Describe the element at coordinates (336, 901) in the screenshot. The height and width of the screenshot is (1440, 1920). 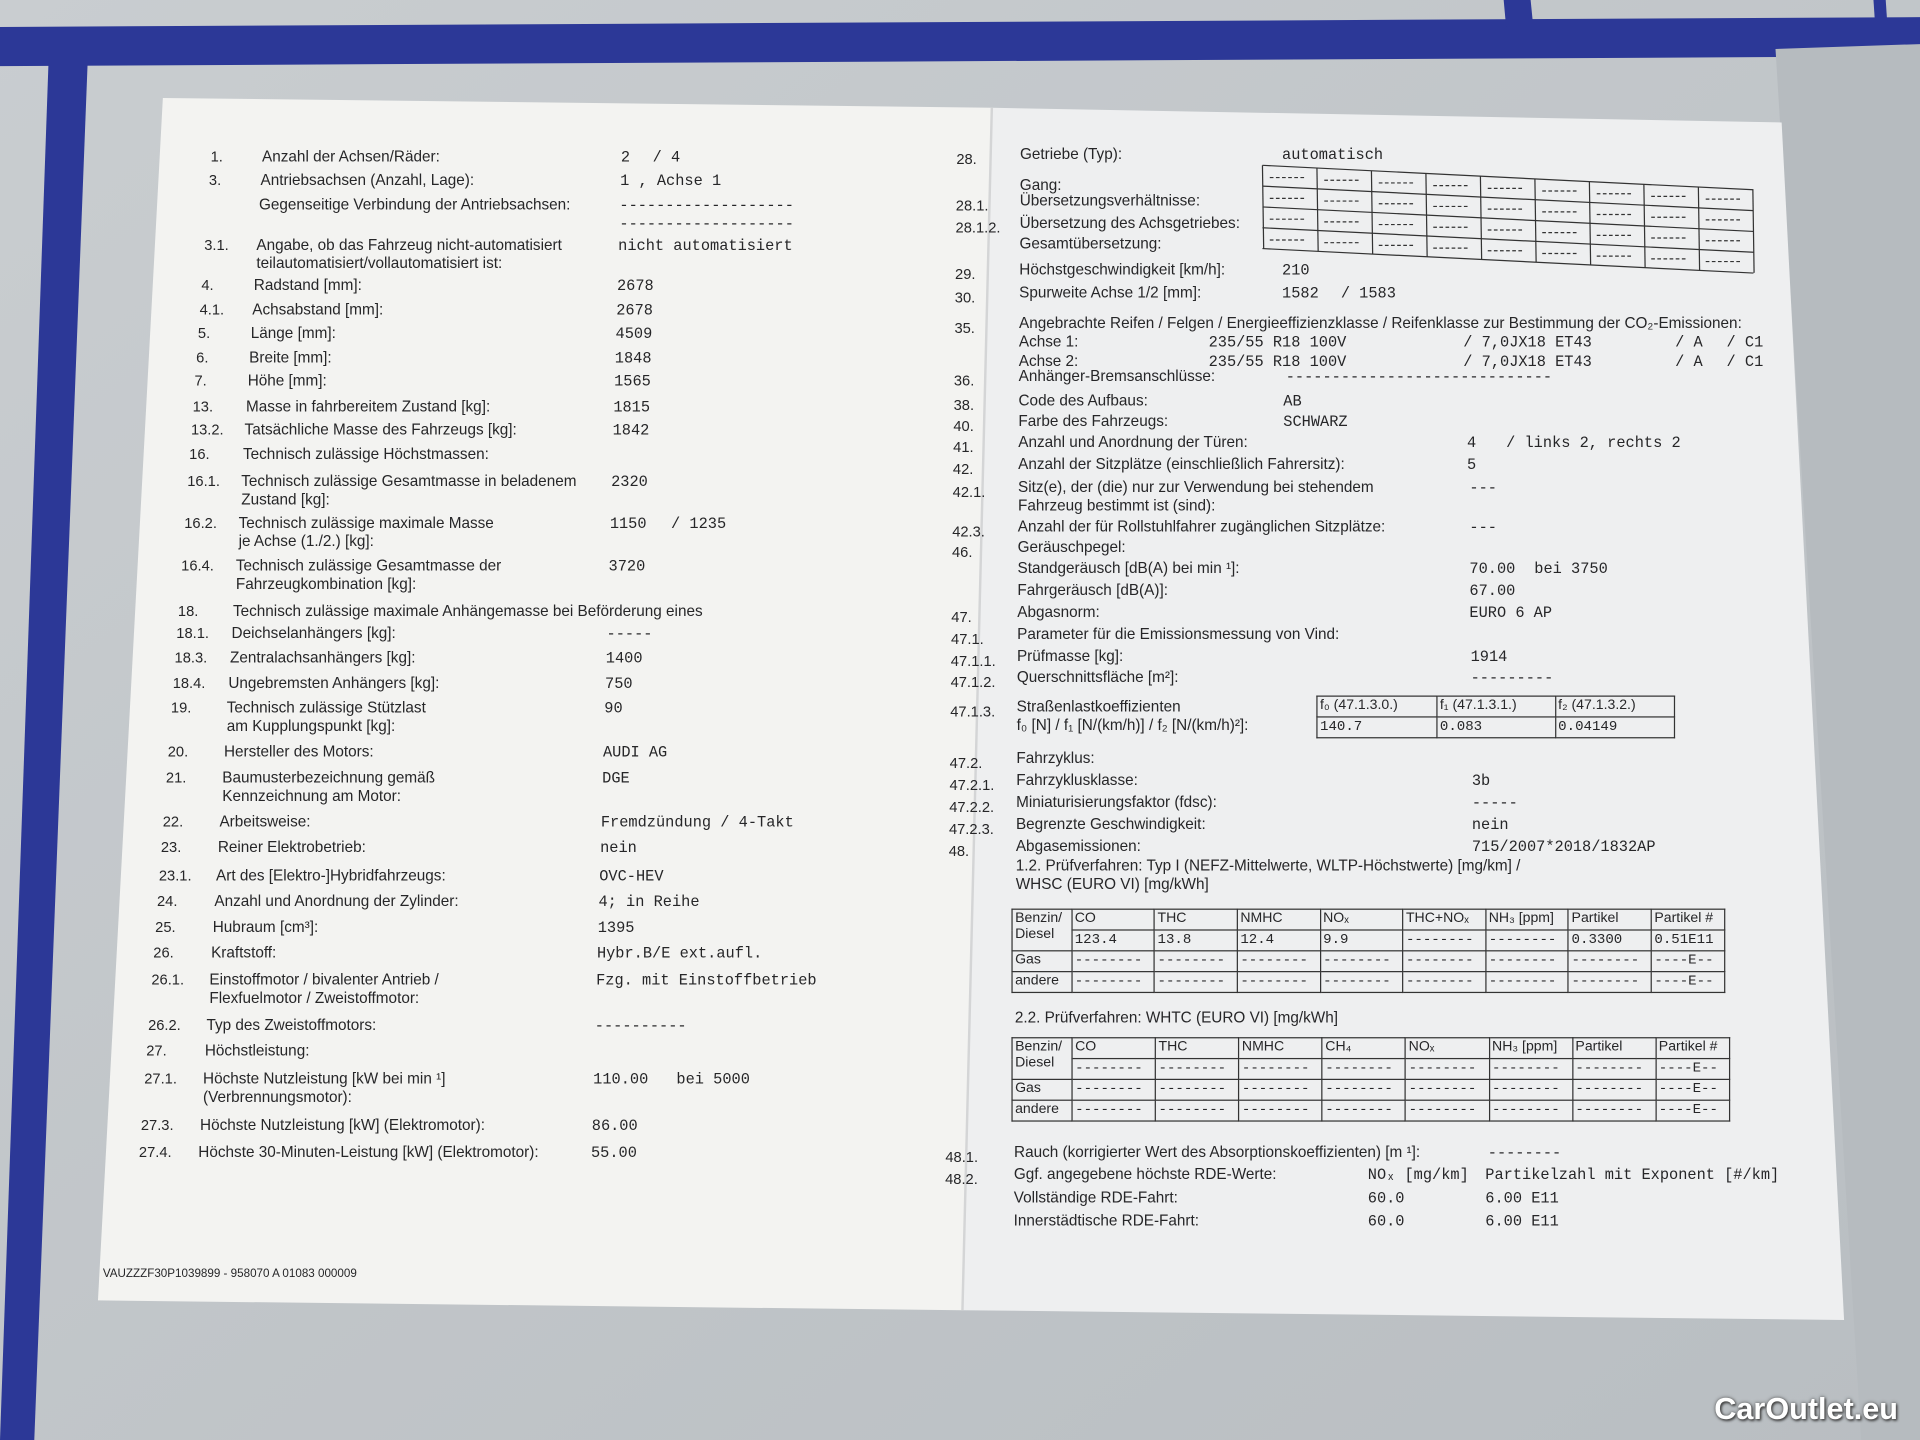
I see `row-label: Anzahl und Anordnung der Zylinder:` at that location.